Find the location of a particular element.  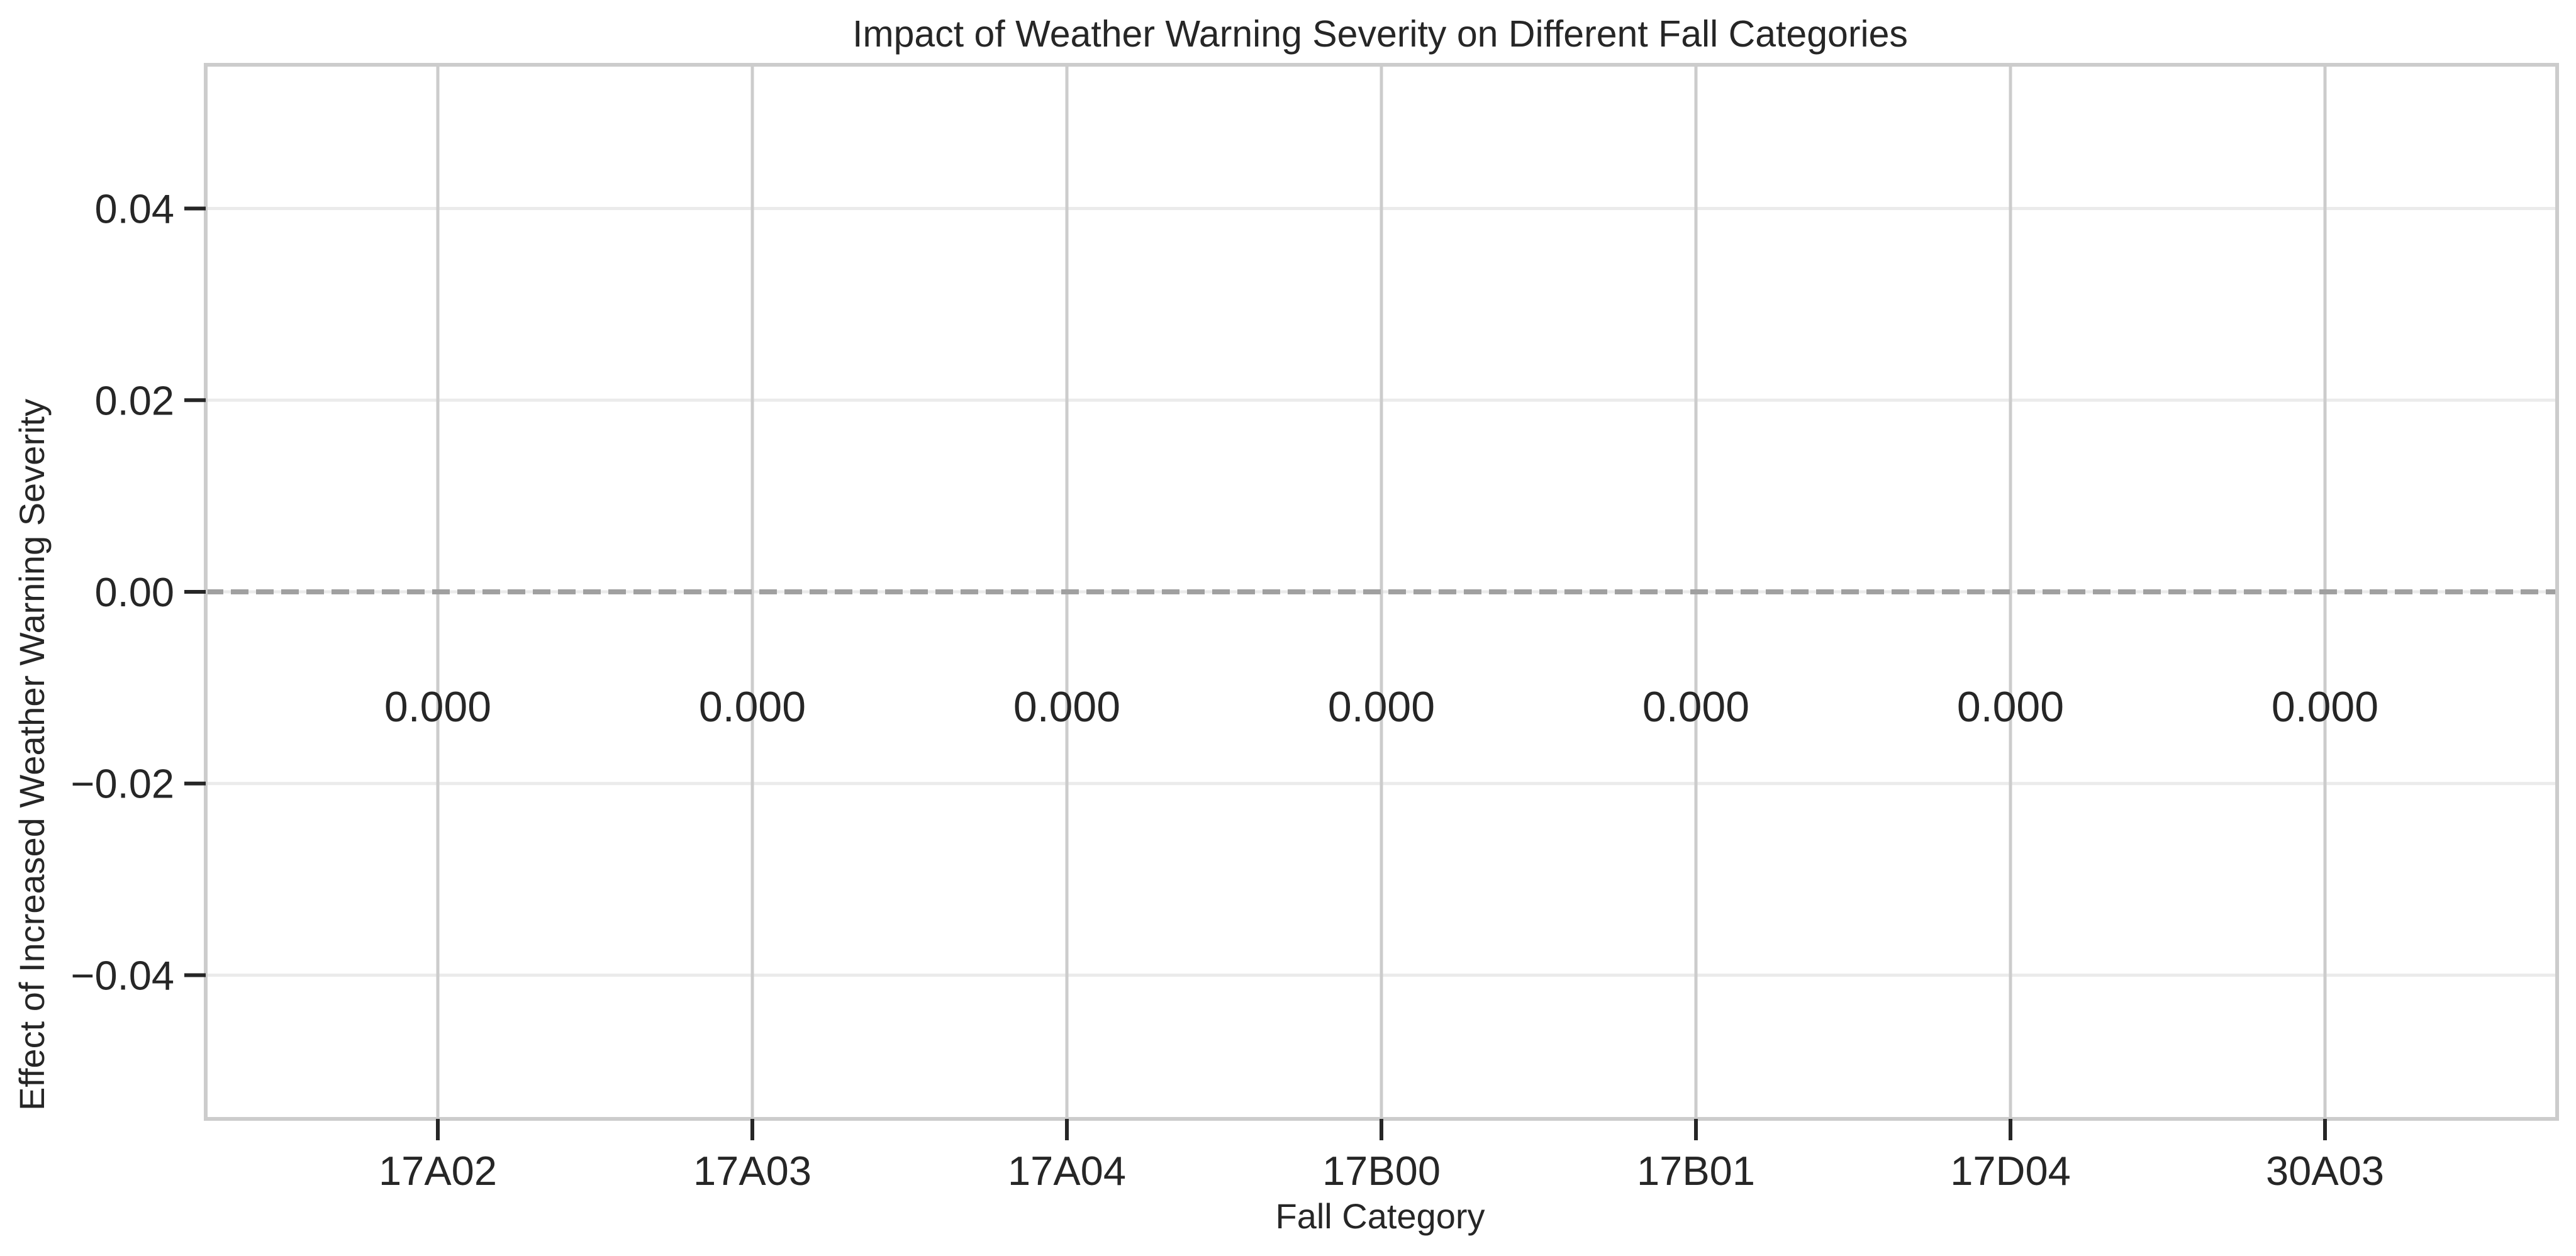

y-tick-label: −0.02 is located at coordinates (122, 784).